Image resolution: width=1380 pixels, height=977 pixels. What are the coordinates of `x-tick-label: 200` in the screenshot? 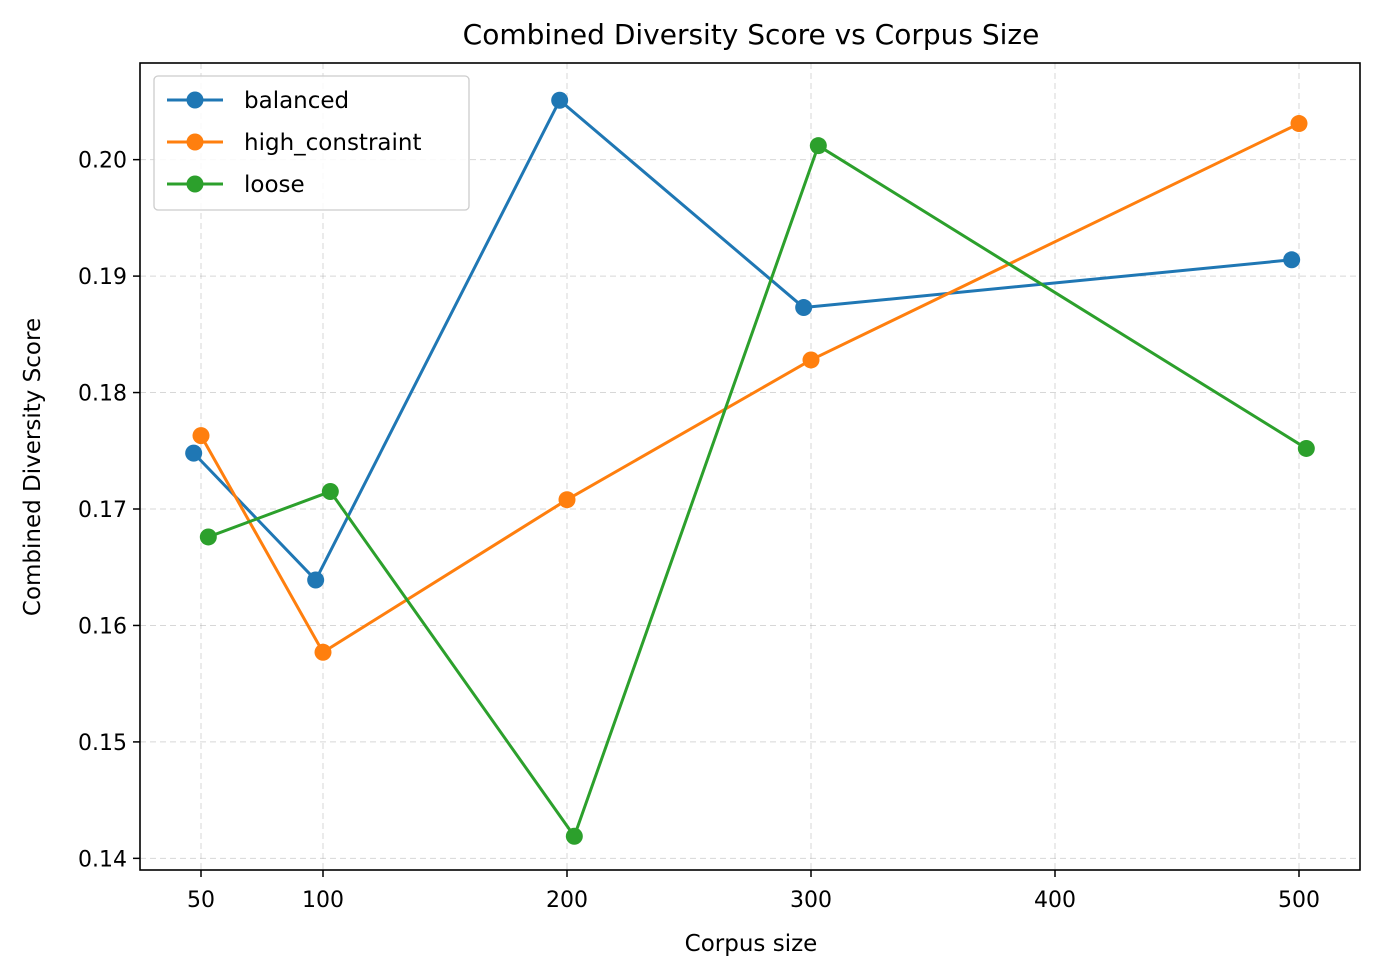 It's located at (567, 900).